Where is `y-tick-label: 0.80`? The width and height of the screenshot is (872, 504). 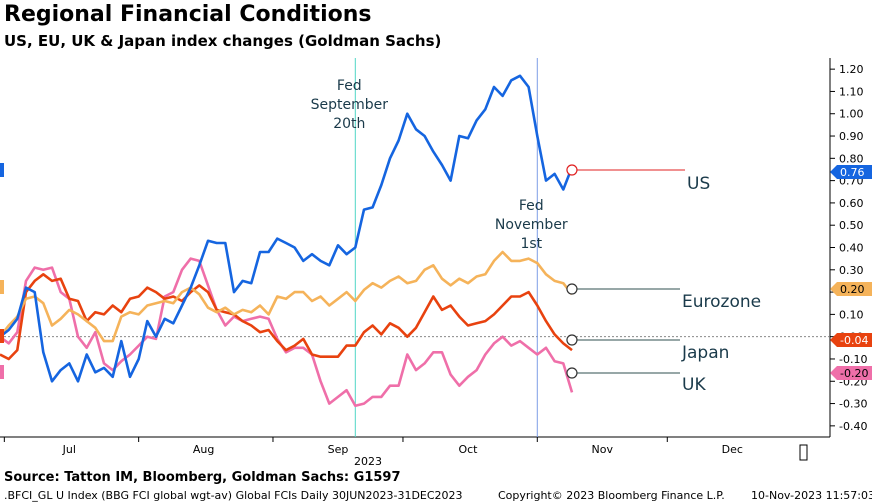
y-tick-label: 0.80 is located at coordinates (851, 158).